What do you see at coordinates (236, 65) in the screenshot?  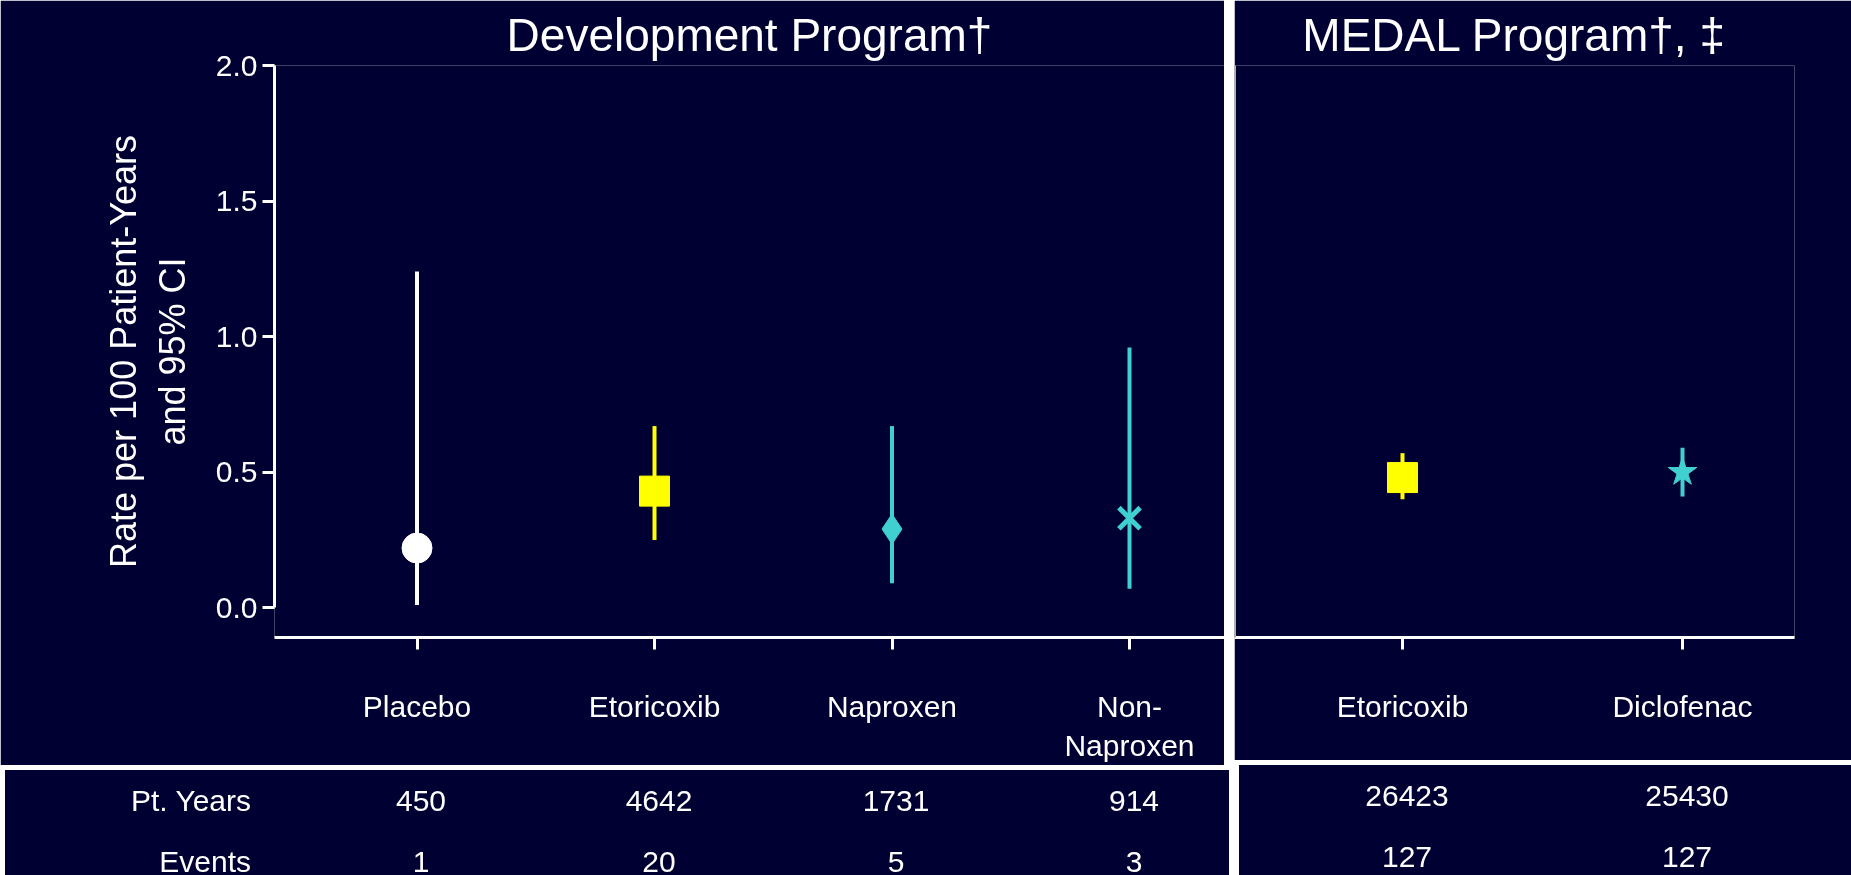 I see `y-tick-label: 2.0` at bounding box center [236, 65].